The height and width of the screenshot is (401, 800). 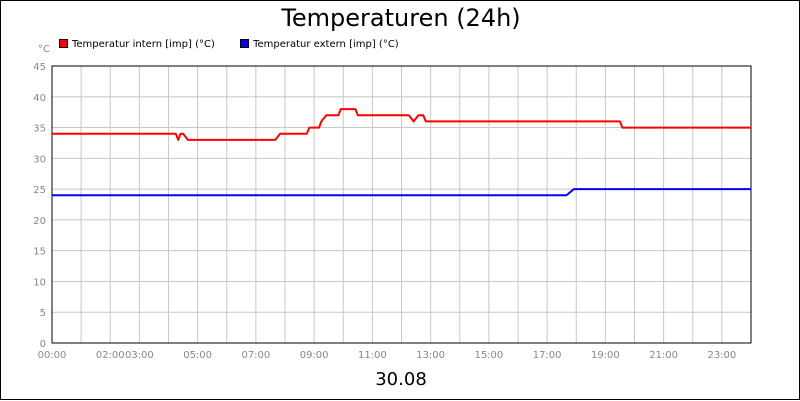 I want to click on x-tick-label: 19:00, so click(x=605, y=355).